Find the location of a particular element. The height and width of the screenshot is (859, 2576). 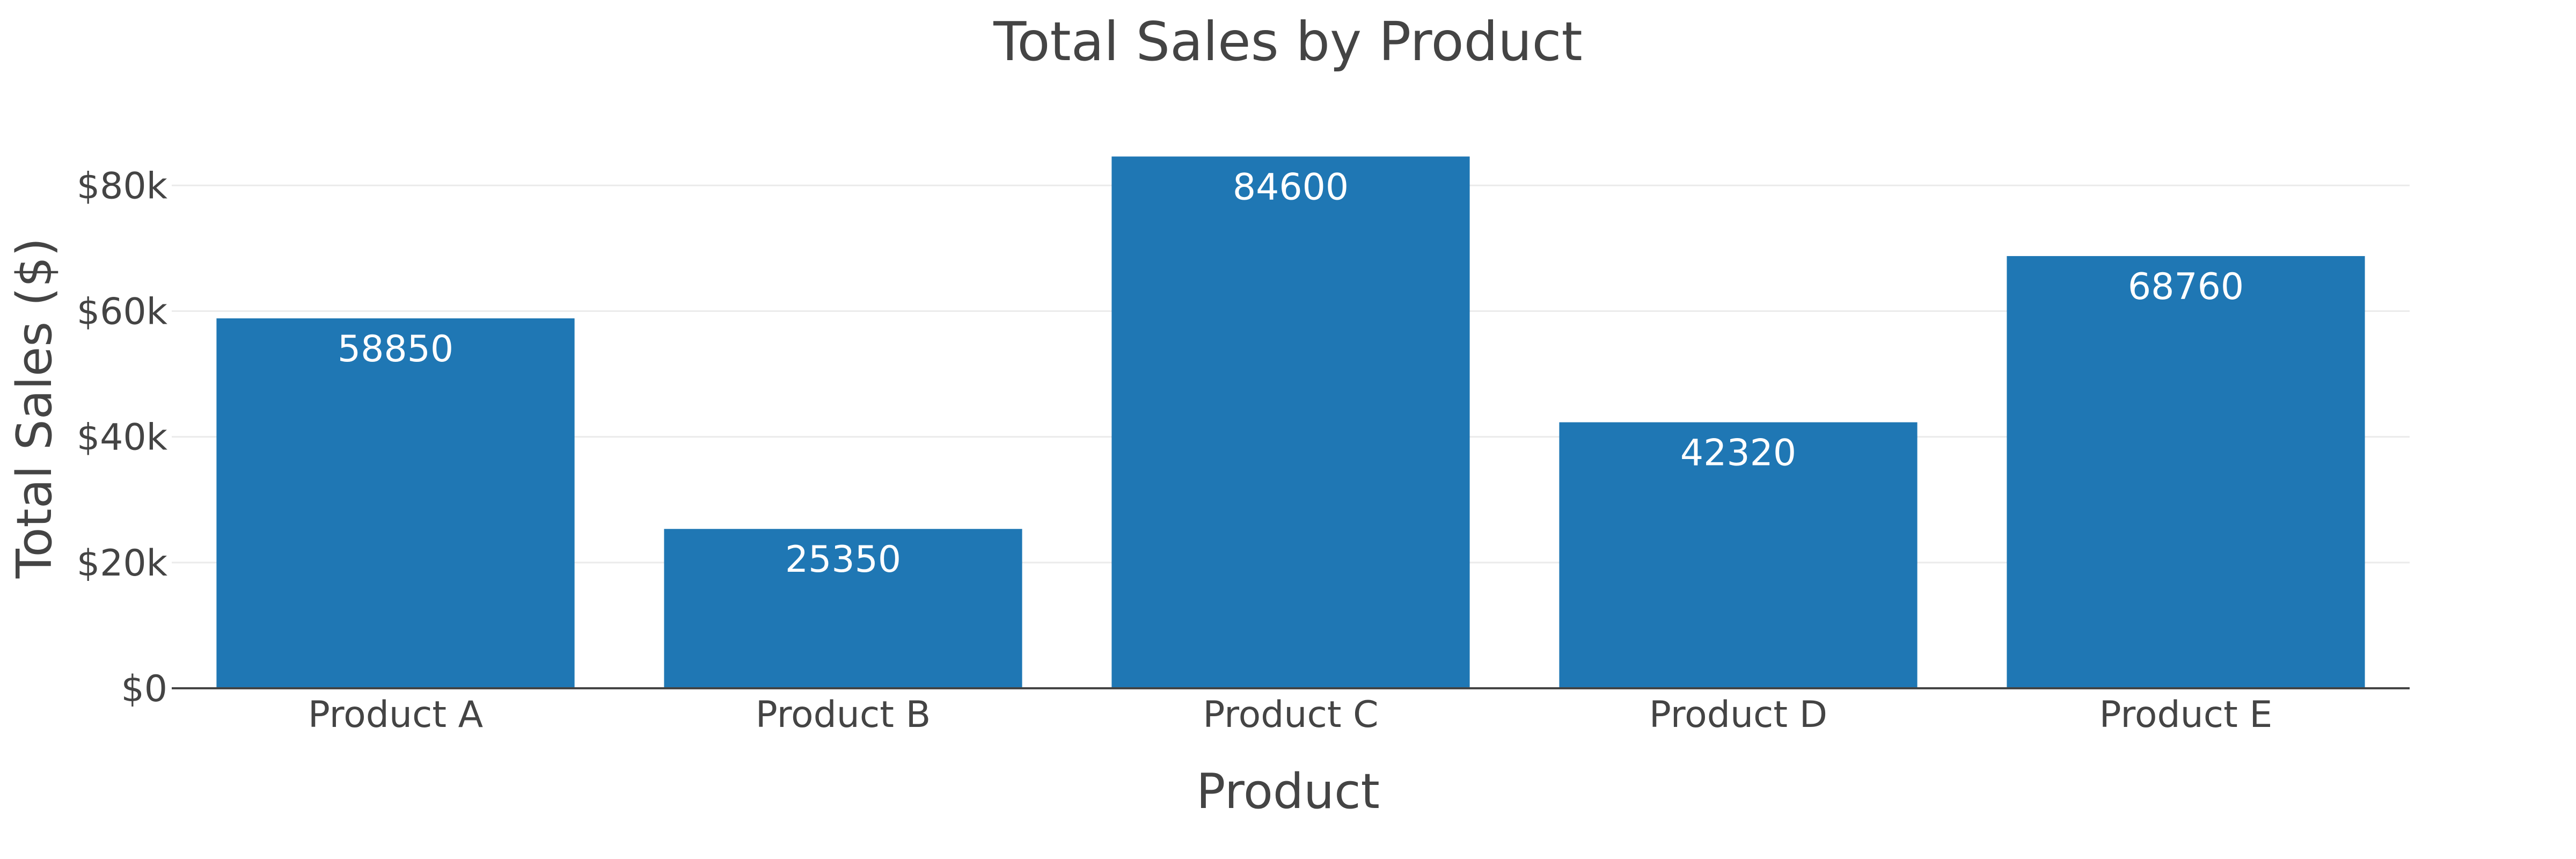

bar-value-label: 84600 is located at coordinates (1291, 187).